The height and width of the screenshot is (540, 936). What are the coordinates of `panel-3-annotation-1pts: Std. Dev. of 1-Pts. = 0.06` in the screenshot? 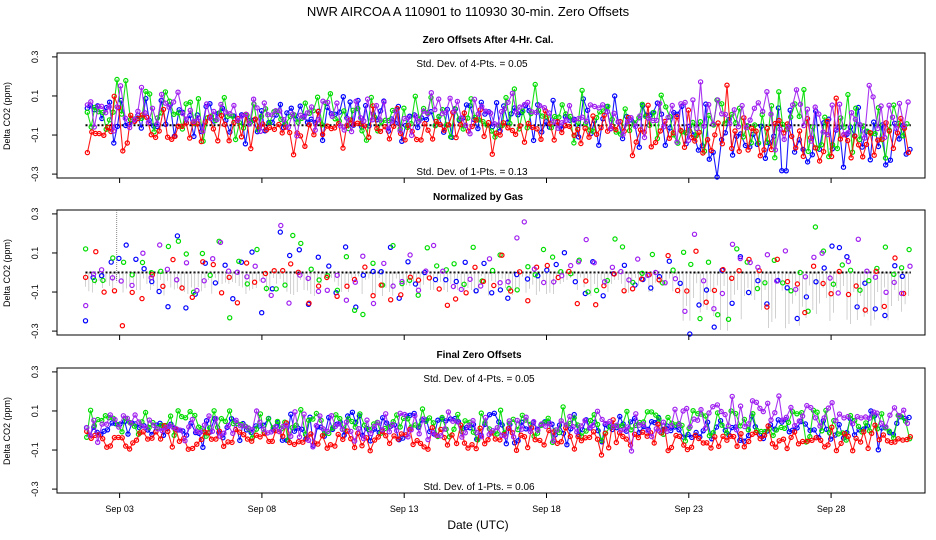 It's located at (479, 487).